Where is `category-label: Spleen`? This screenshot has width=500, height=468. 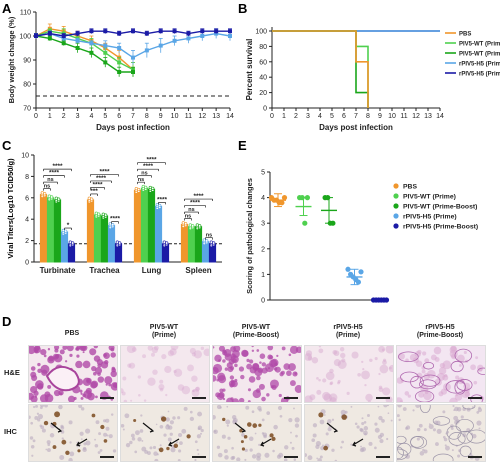
category-label: Spleen is located at coordinates (198, 270).